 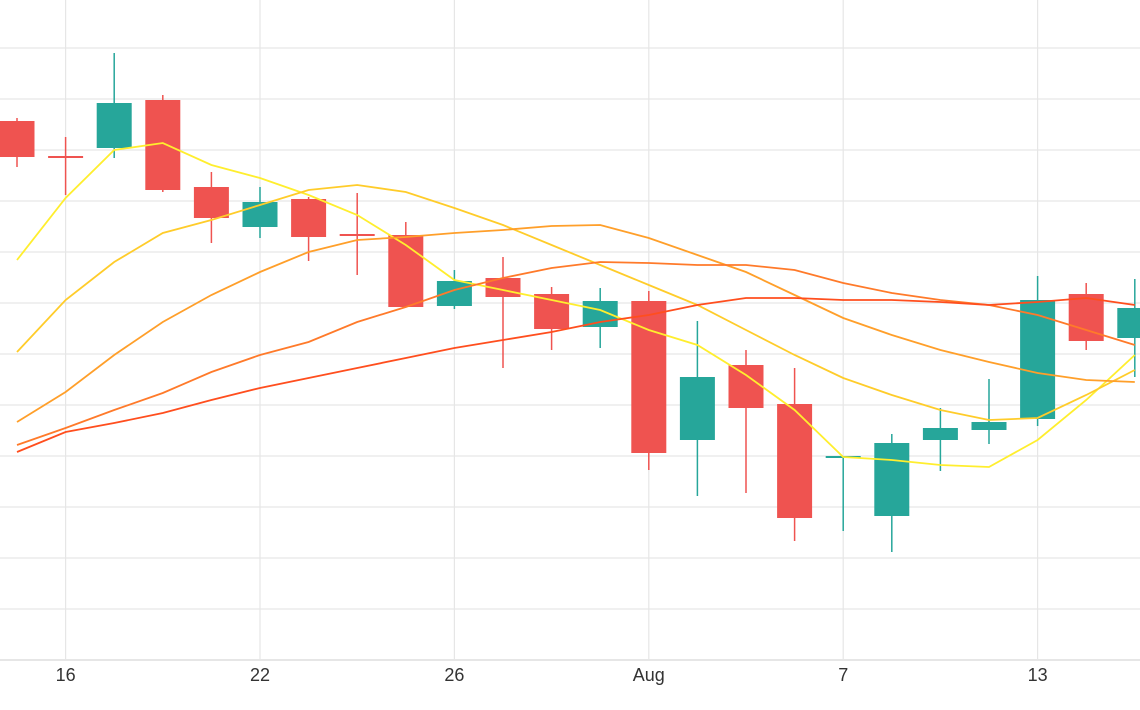 I want to click on x-tick-label: 22, so click(x=260, y=675).